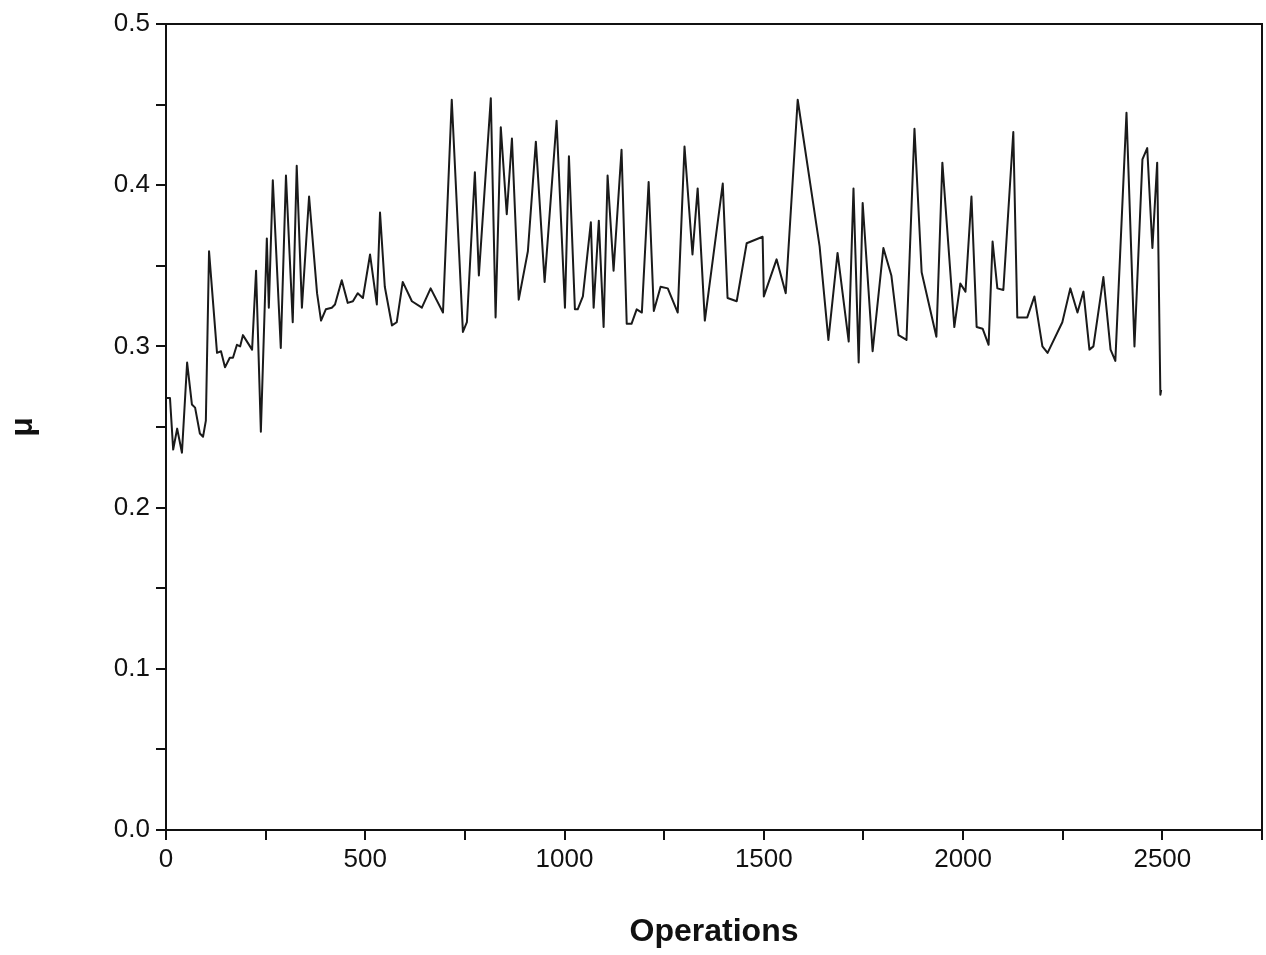 This screenshot has width=1266, height=955. What do you see at coordinates (166, 857) in the screenshot?
I see `x-tick-label: 0` at bounding box center [166, 857].